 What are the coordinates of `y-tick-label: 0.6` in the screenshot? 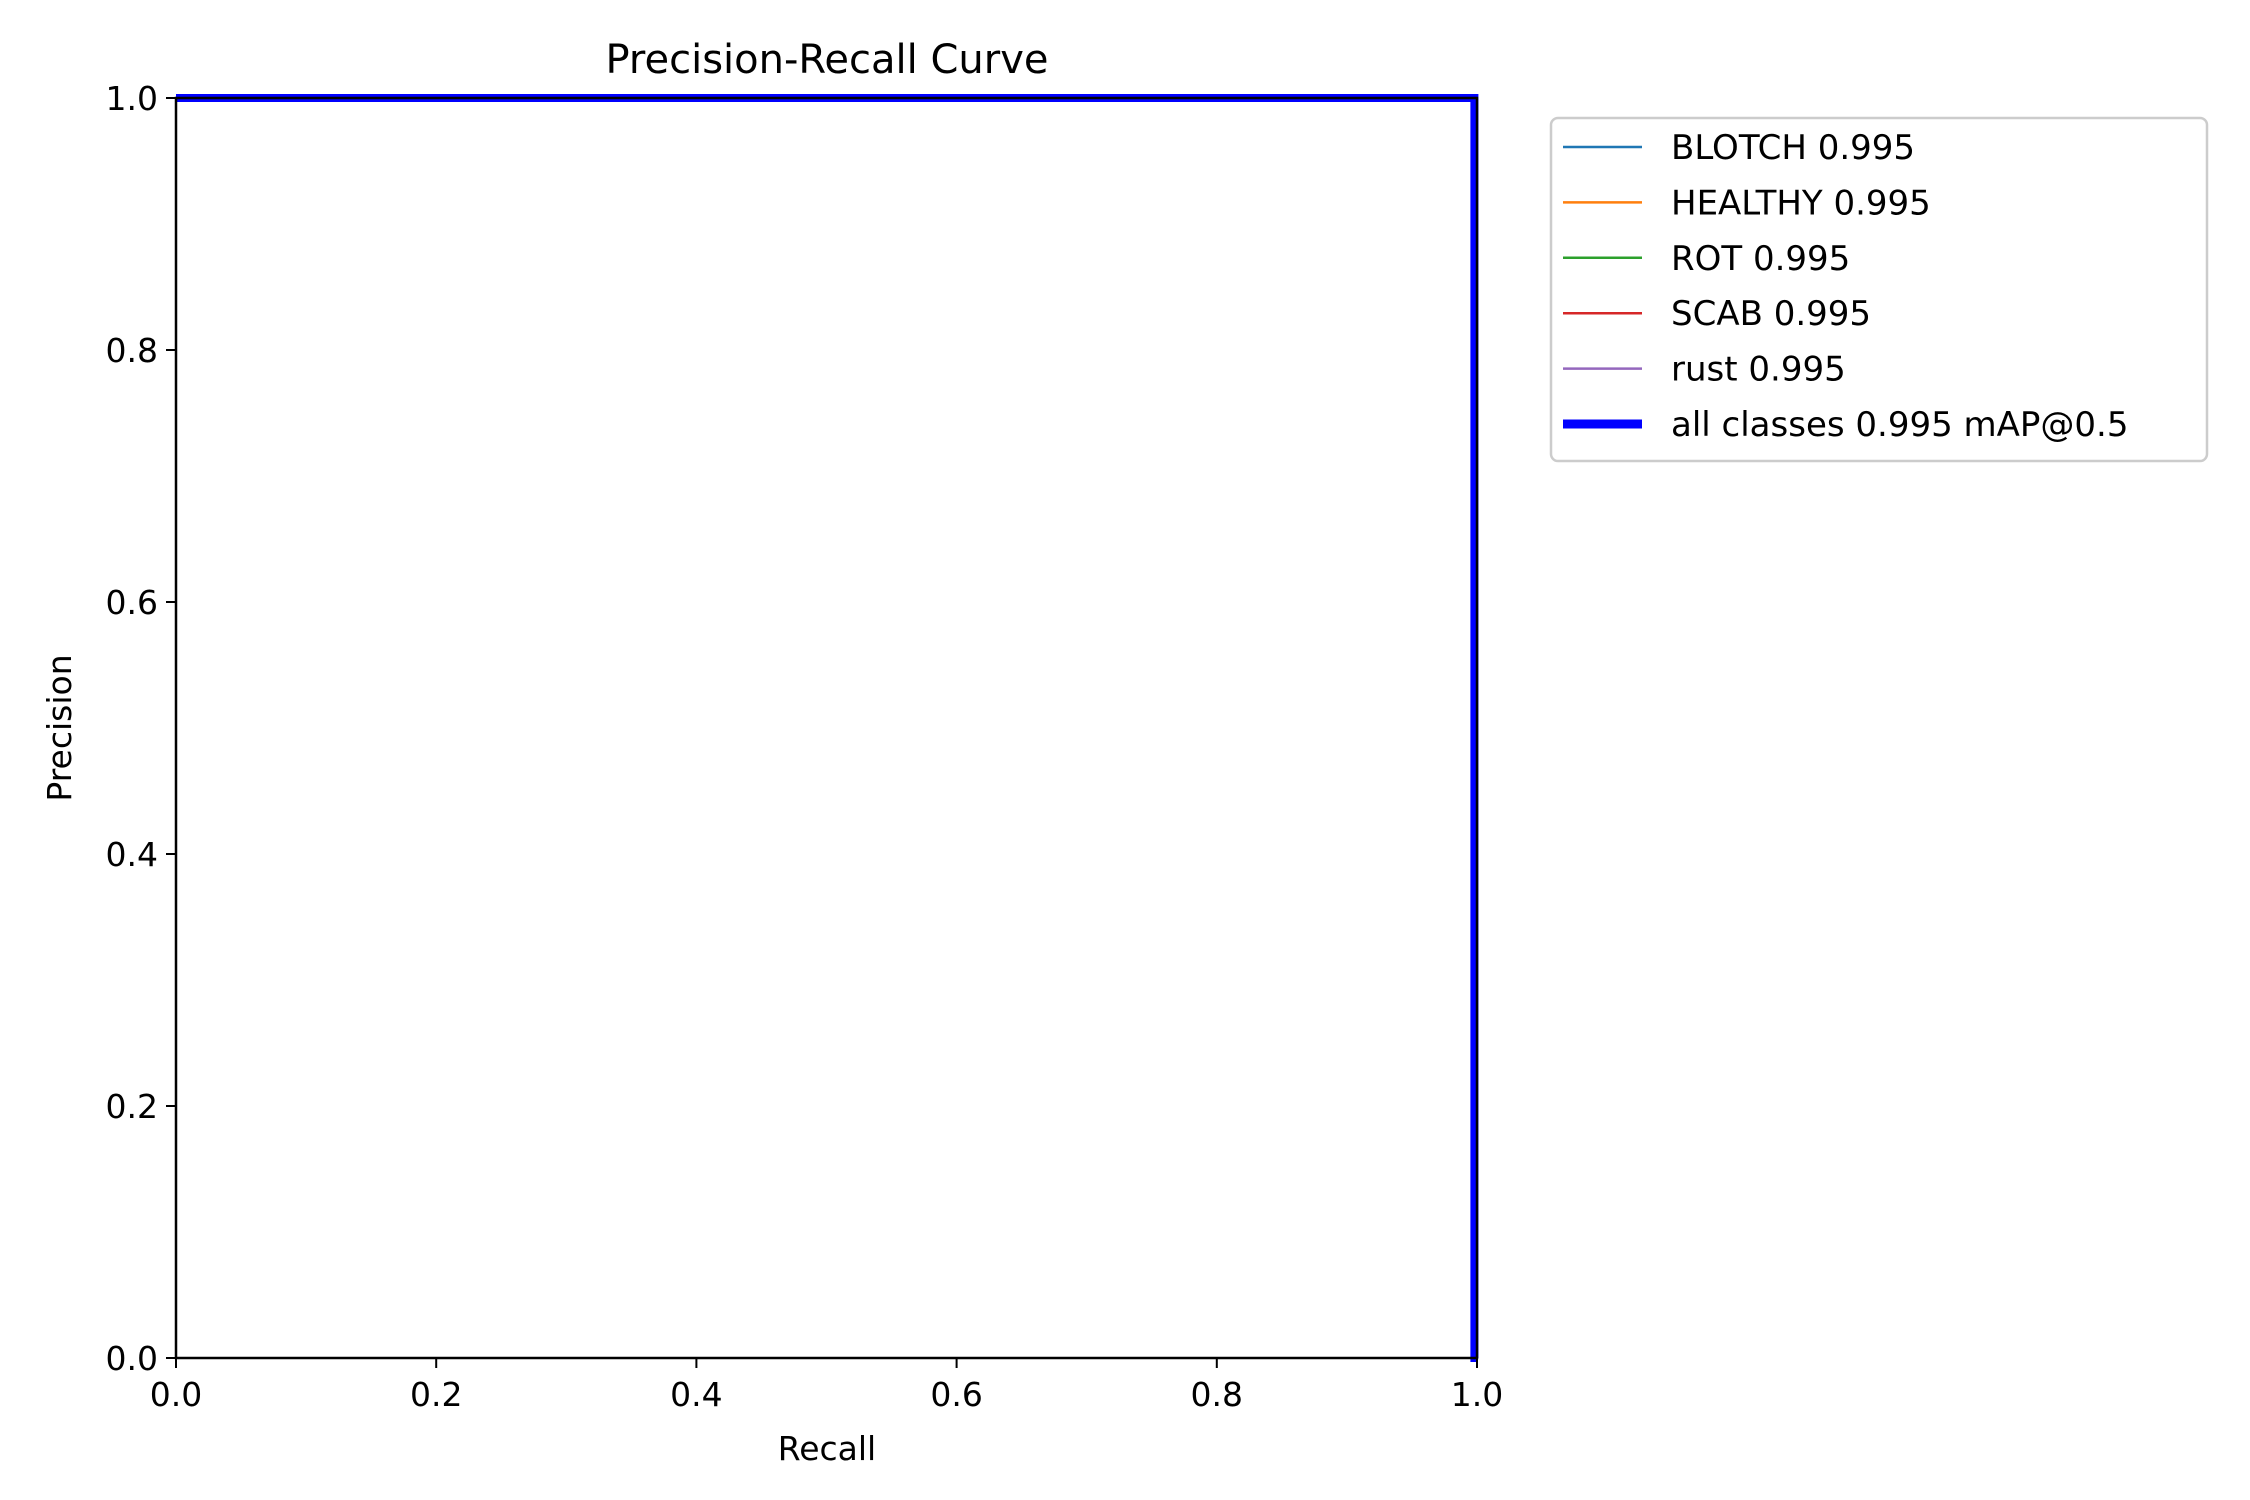 It's located at (132, 602).